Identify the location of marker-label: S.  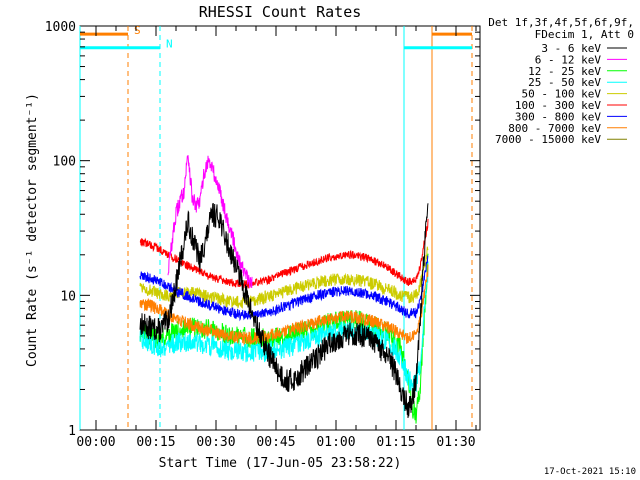
(137, 30).